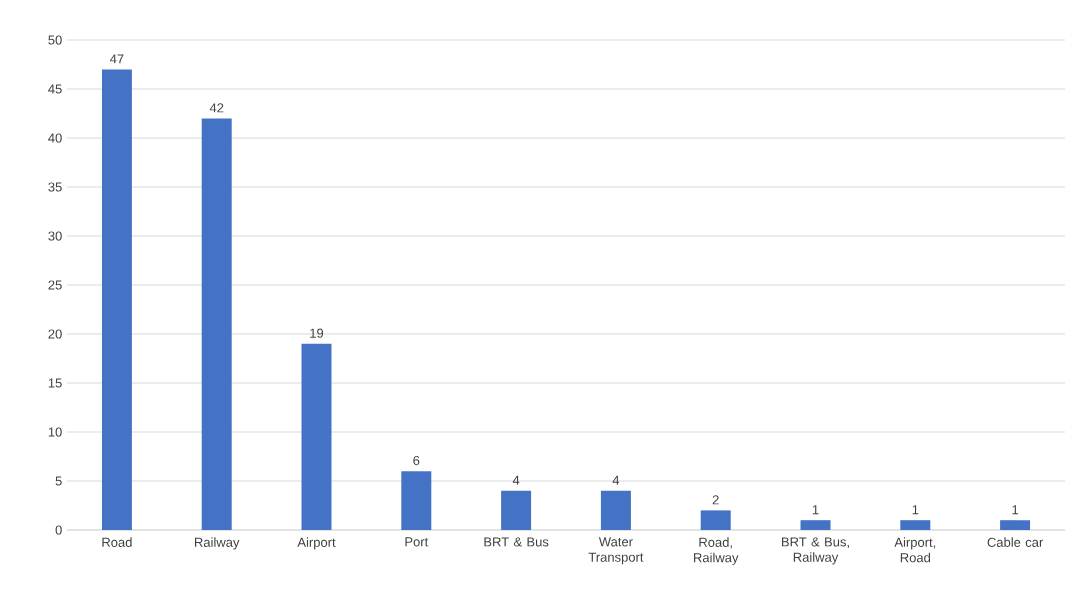 The image size is (1079, 608). What do you see at coordinates (417, 542) in the screenshot?
I see `x-tick-label: Port` at bounding box center [417, 542].